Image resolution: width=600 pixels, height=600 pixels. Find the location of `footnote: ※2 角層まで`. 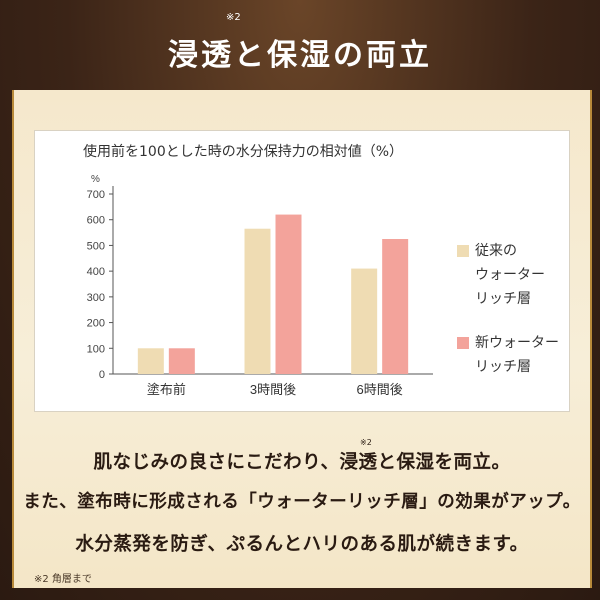

footnote: ※2 角層まで is located at coordinates (63, 579).